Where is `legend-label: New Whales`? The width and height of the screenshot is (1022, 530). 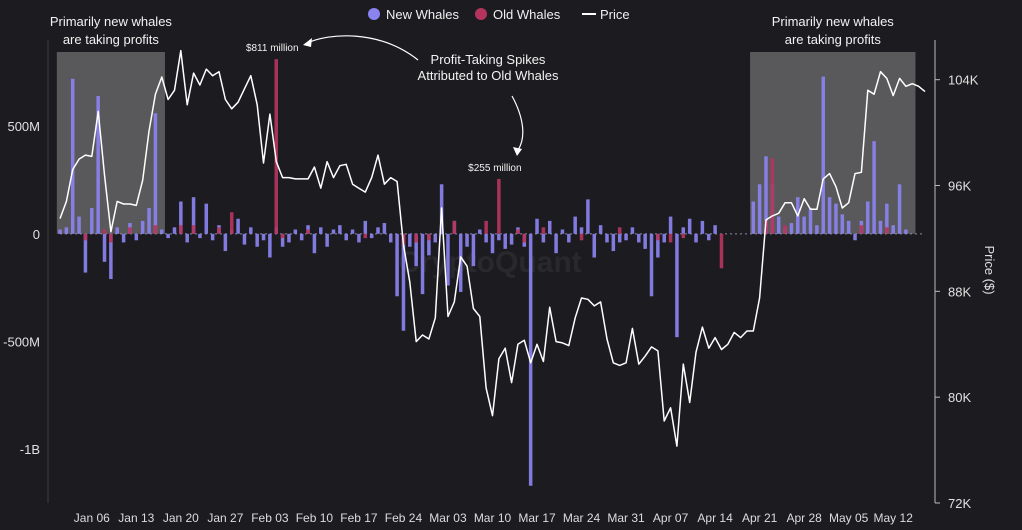 legend-label: New Whales is located at coordinates (422, 14).